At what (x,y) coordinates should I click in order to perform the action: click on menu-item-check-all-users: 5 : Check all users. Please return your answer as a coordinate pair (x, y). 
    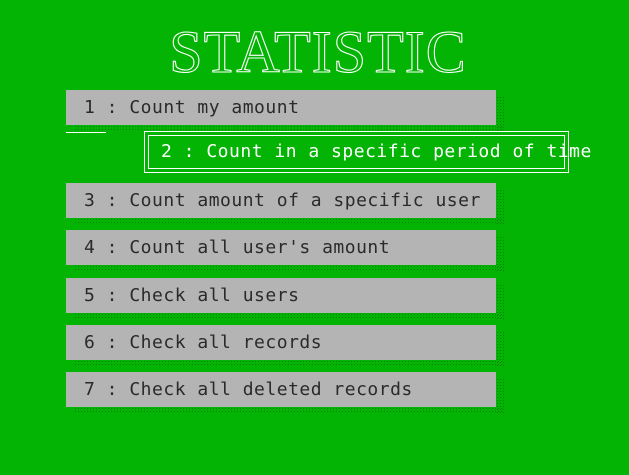
    Looking at the image, I should click on (285, 299).